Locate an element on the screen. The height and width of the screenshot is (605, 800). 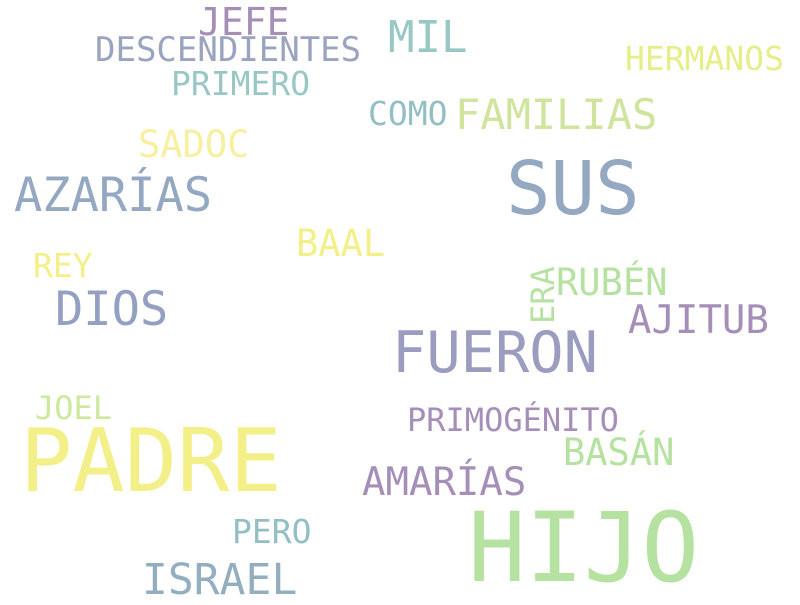
word-fueron: FUERON is located at coordinates (495, 353).